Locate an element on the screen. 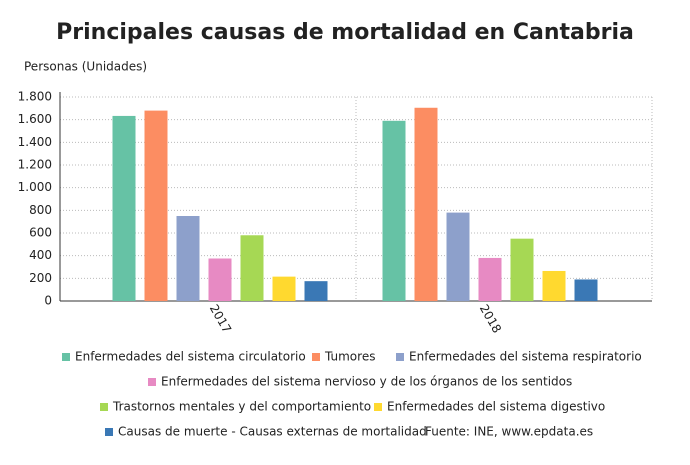  y-tick-label: 800 is located at coordinates (40, 210).